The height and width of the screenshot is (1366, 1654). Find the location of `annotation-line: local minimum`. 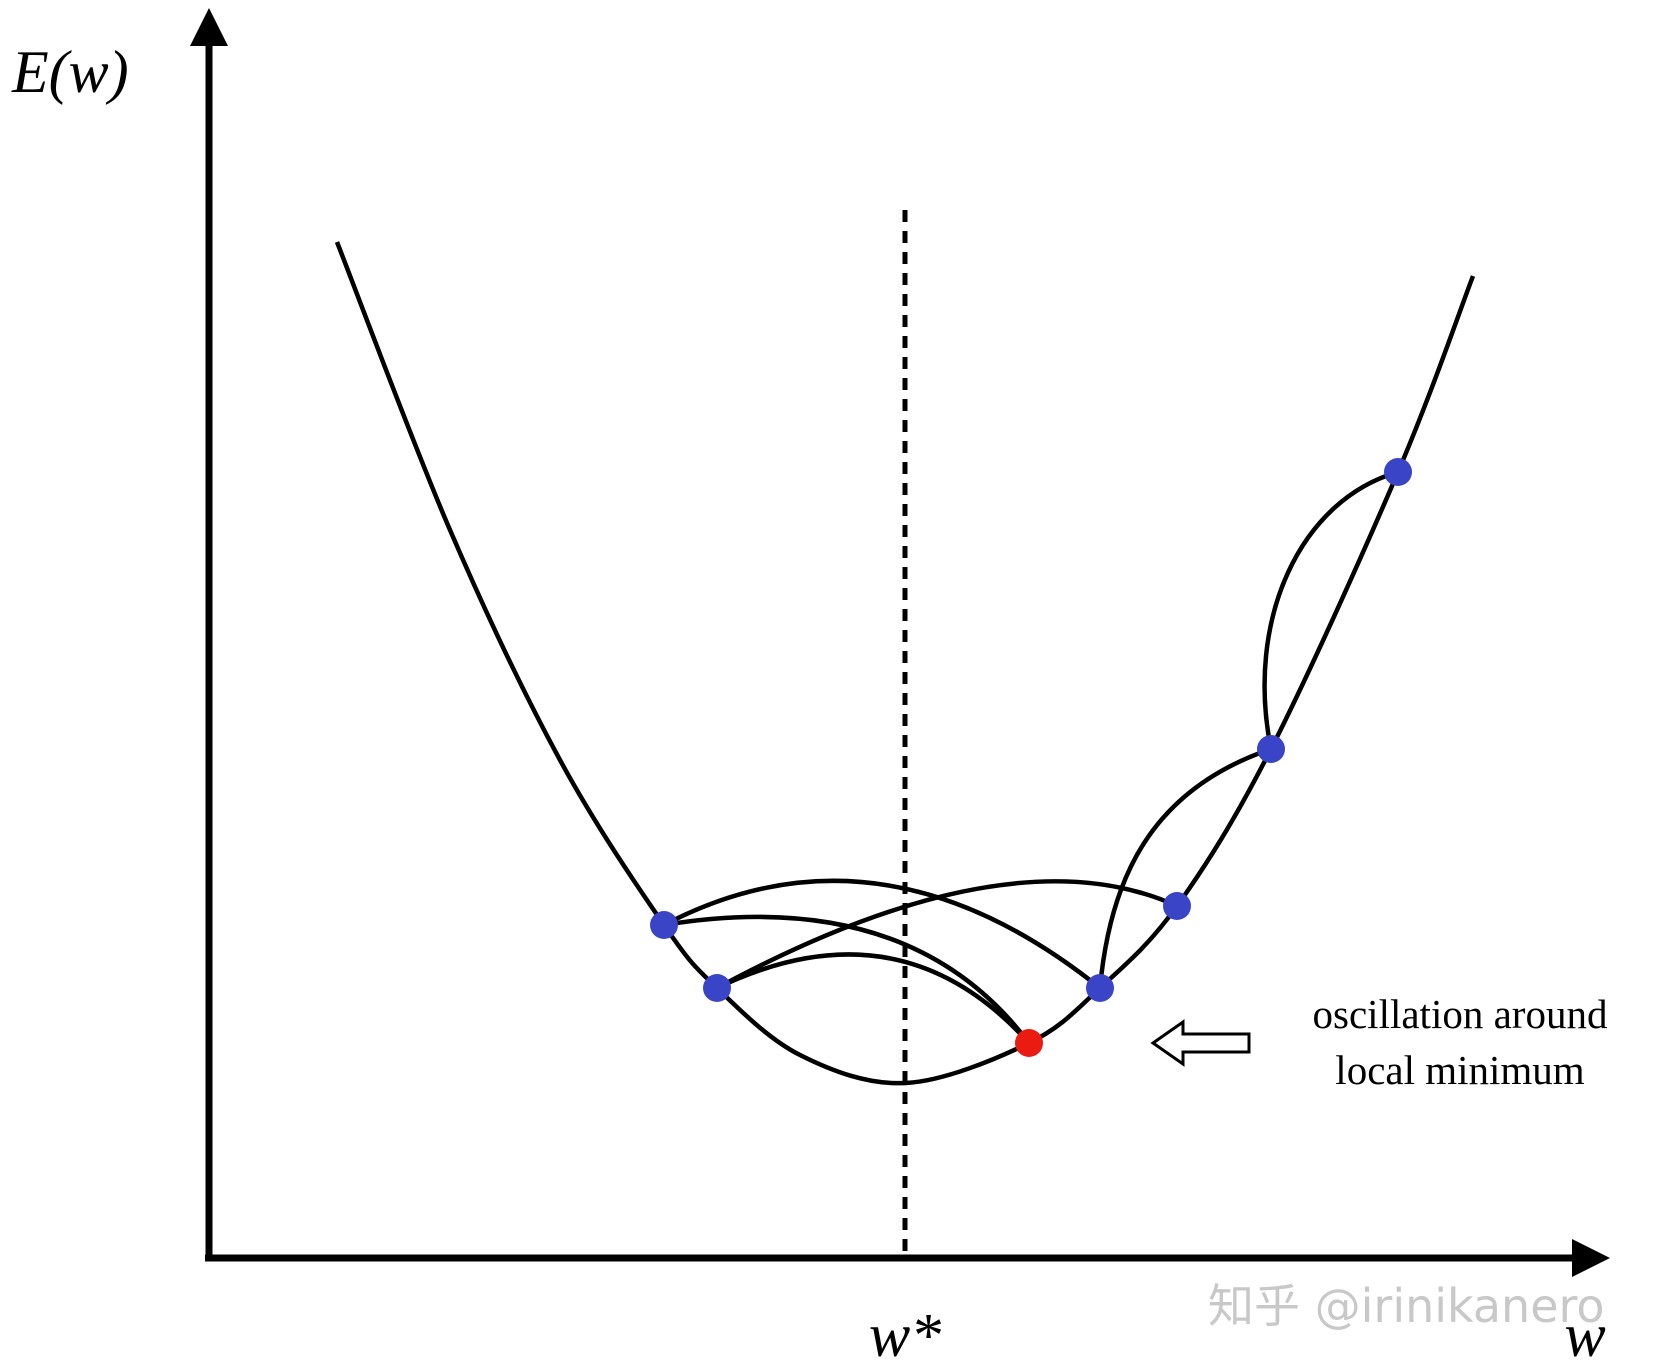

annotation-line: local minimum is located at coordinates (1459, 1070).